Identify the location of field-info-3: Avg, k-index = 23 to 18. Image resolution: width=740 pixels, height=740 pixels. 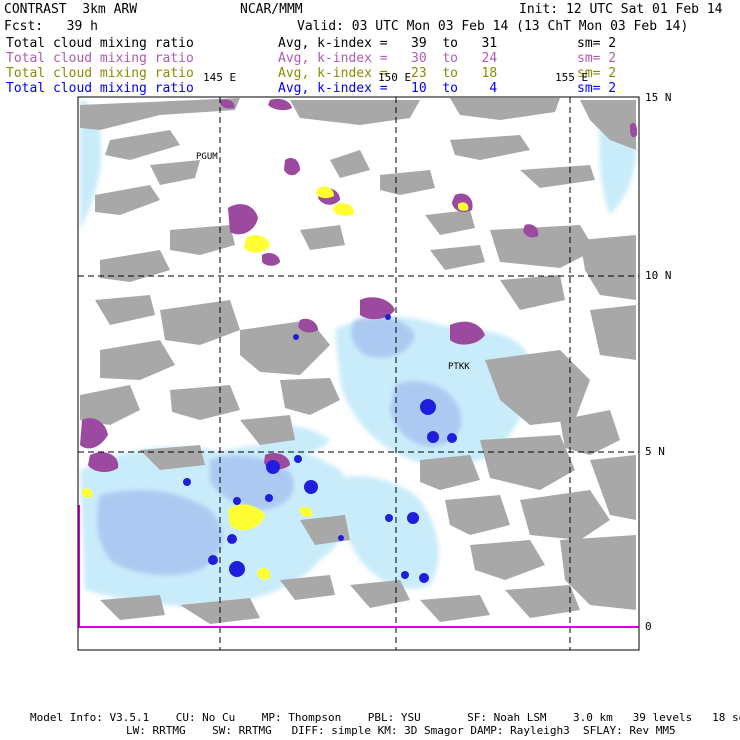
(388, 73).